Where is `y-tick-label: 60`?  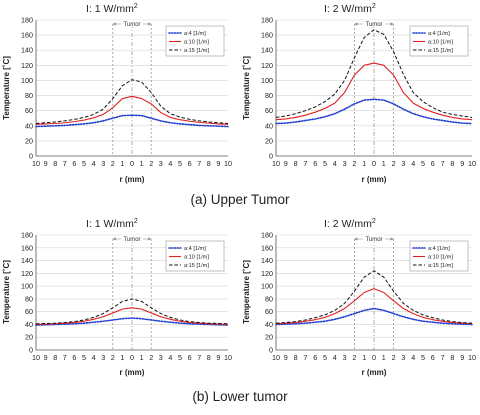
y-tick-label: 60 is located at coordinates (269, 311).